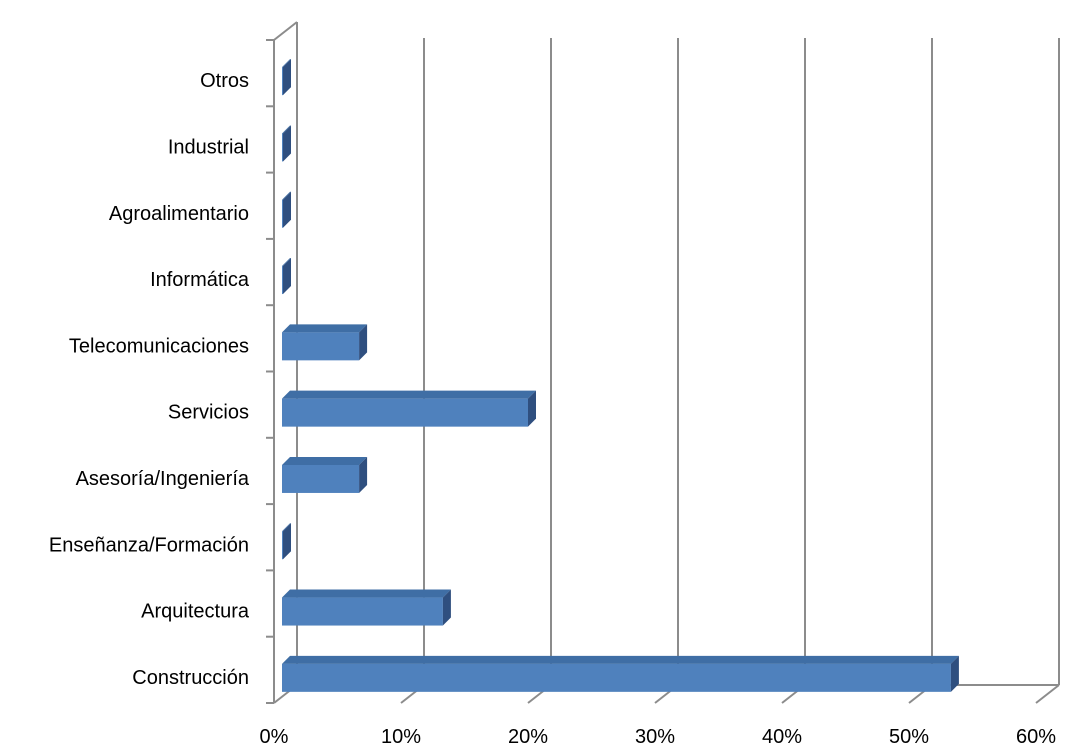 This screenshot has width=1067, height=753. I want to click on x-tick-label: 20%, so click(528, 737).